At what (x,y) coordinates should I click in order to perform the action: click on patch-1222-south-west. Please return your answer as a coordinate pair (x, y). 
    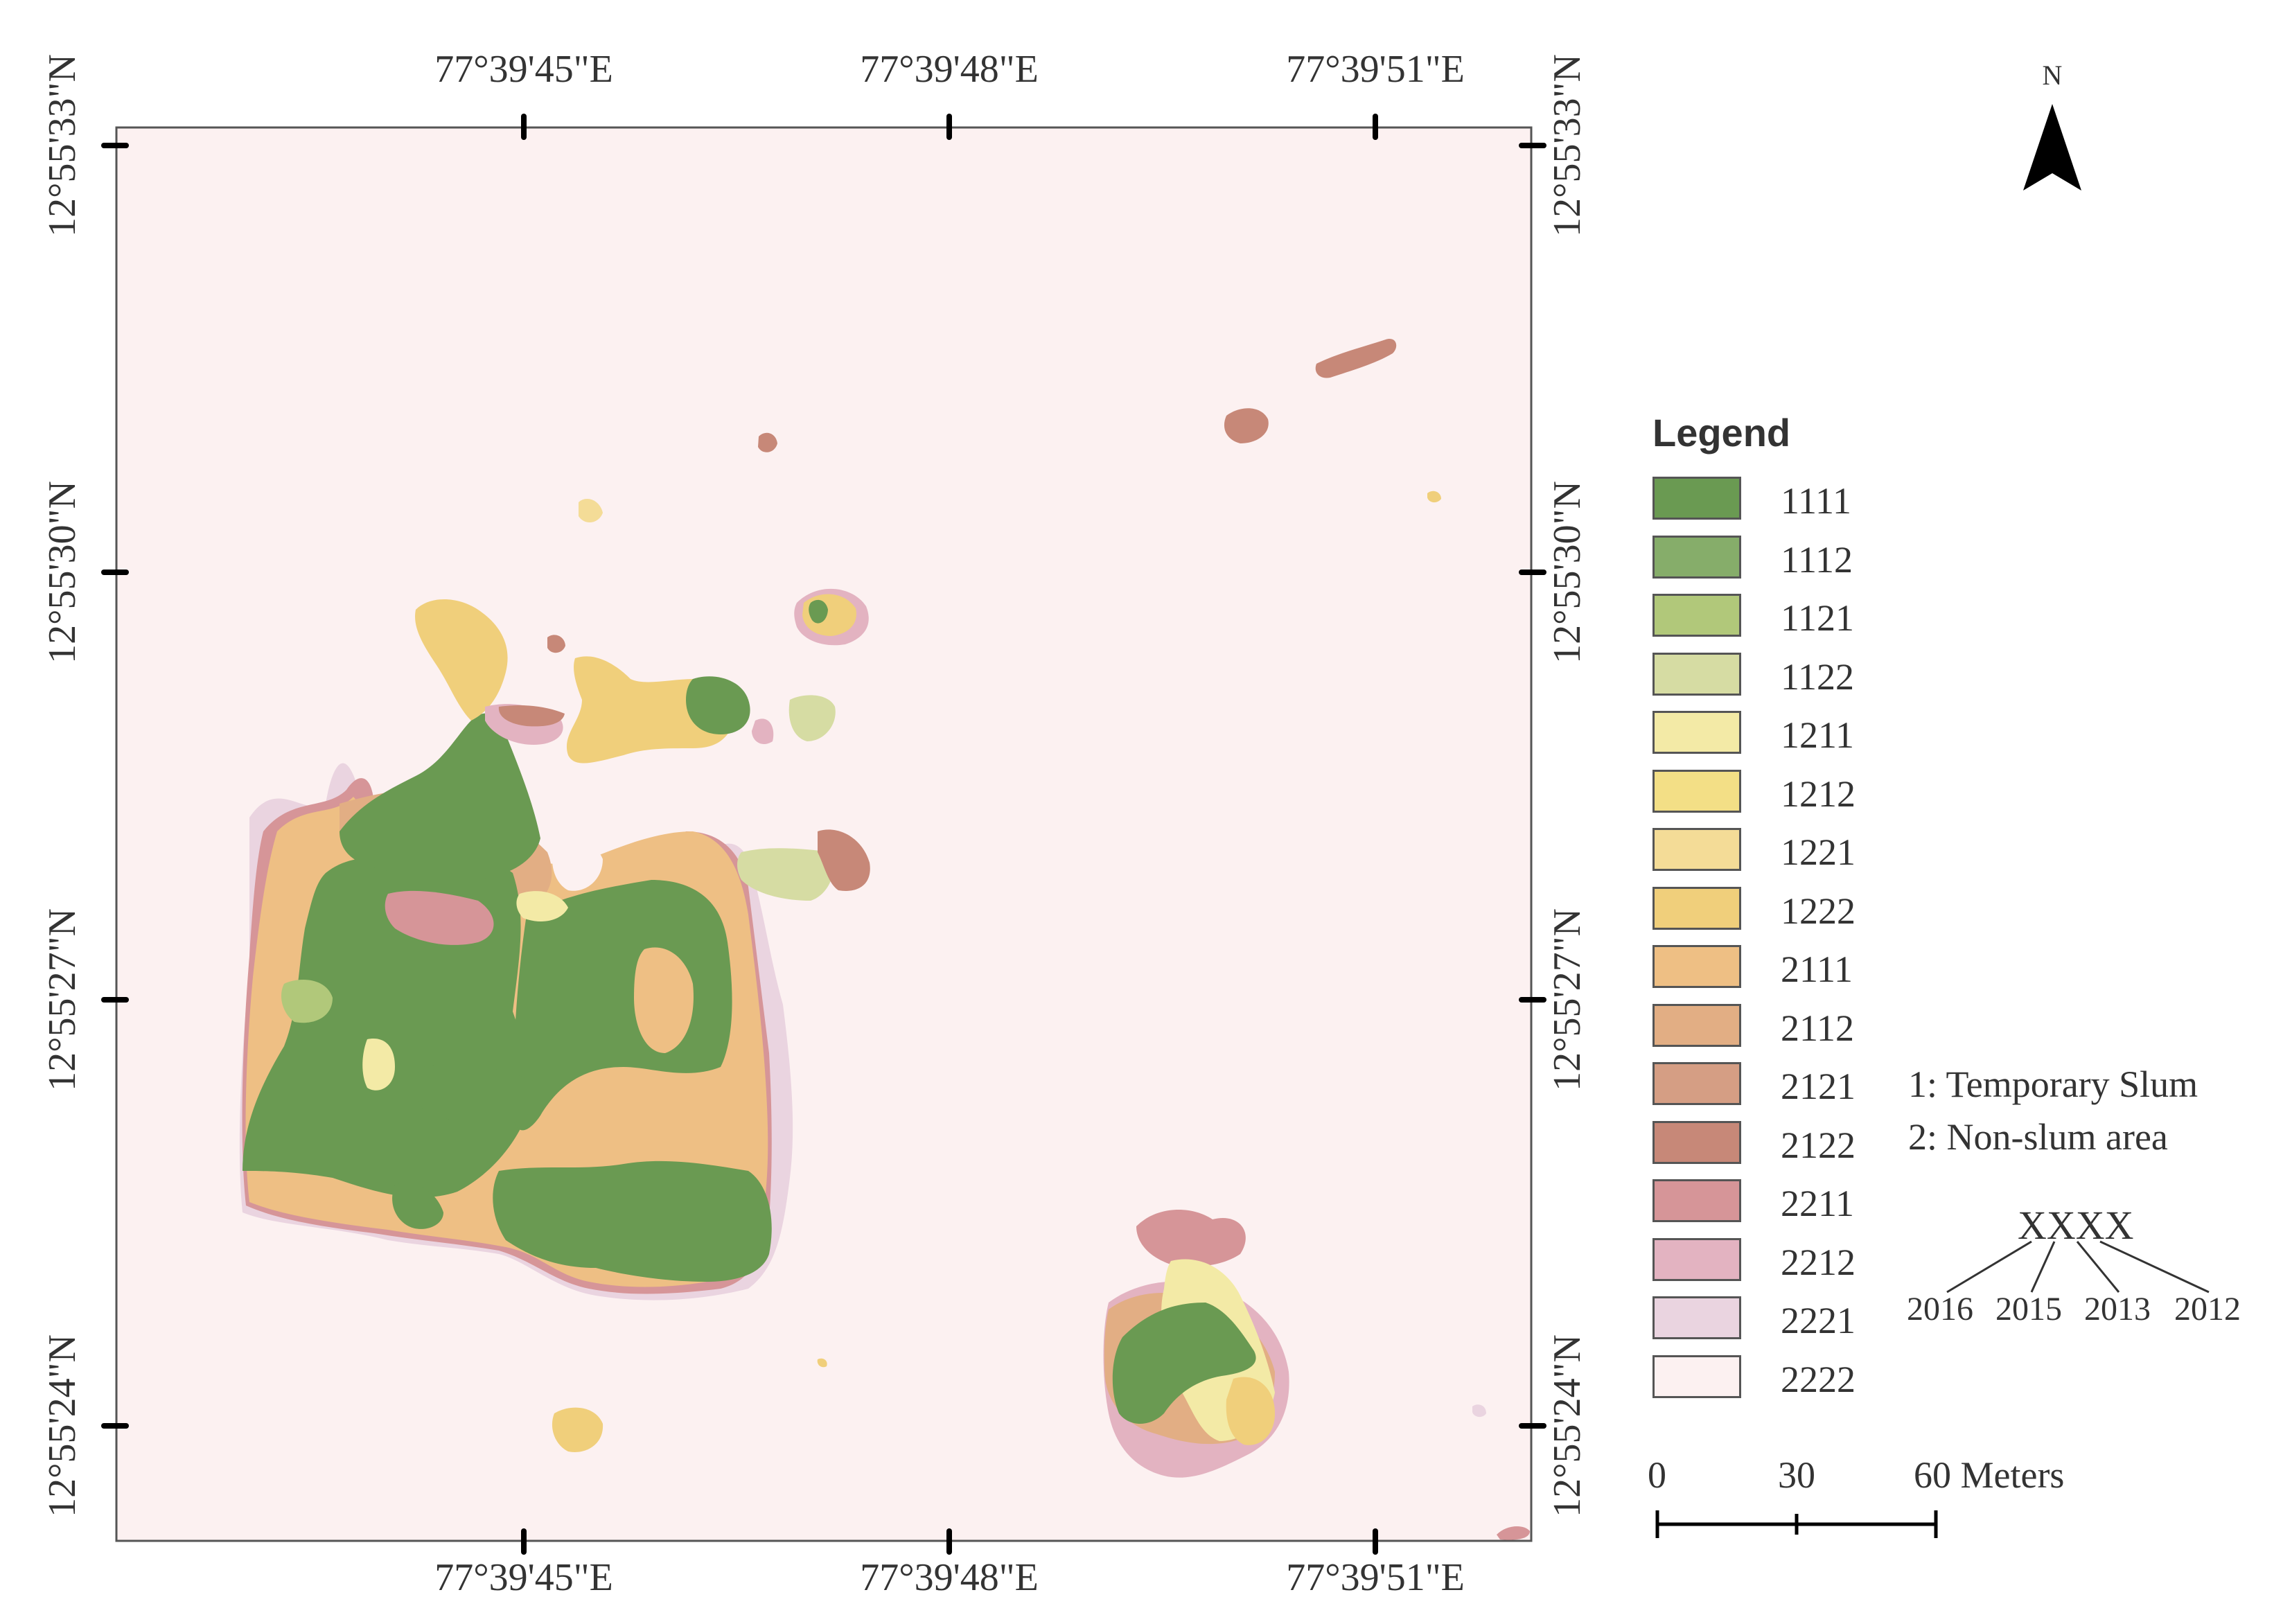
    Looking at the image, I should click on (577, 1429).